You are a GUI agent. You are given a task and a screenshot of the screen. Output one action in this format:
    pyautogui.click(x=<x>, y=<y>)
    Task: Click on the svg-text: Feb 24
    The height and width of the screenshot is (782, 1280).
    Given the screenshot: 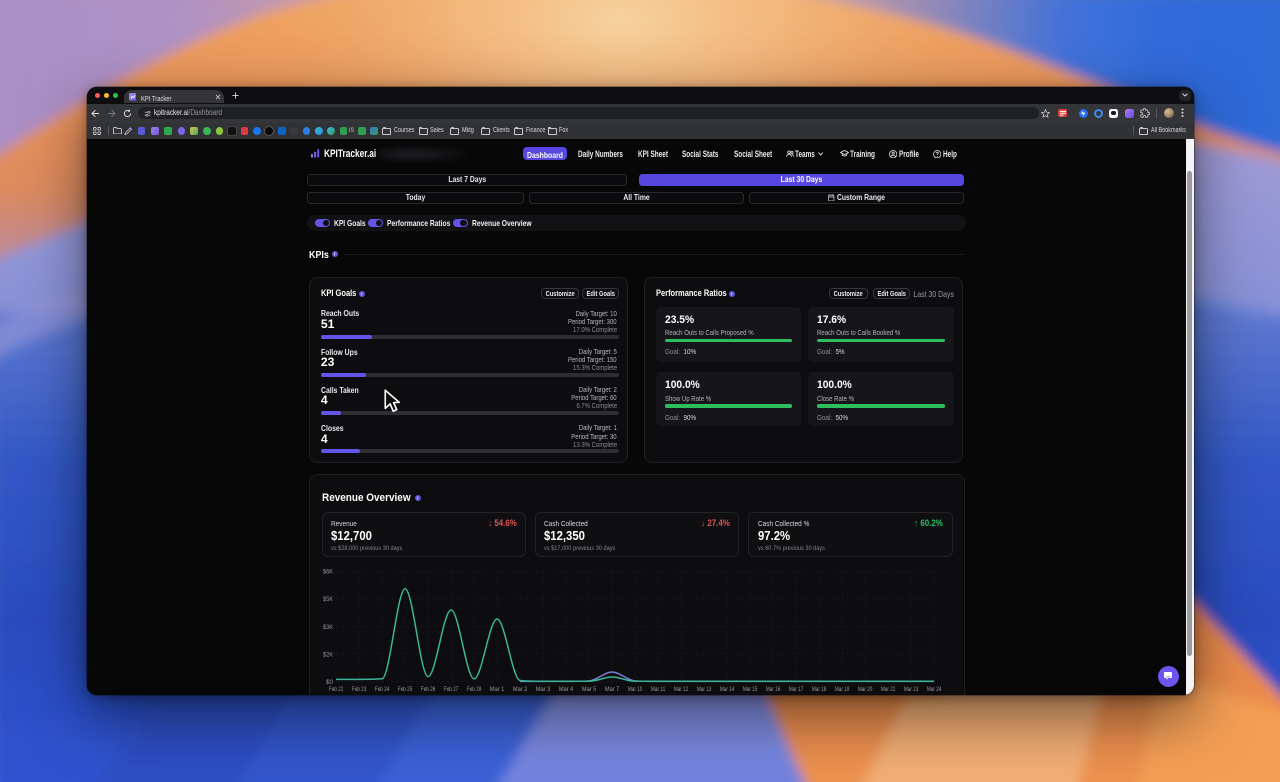 What is the action you would take?
    pyautogui.click(x=381, y=689)
    